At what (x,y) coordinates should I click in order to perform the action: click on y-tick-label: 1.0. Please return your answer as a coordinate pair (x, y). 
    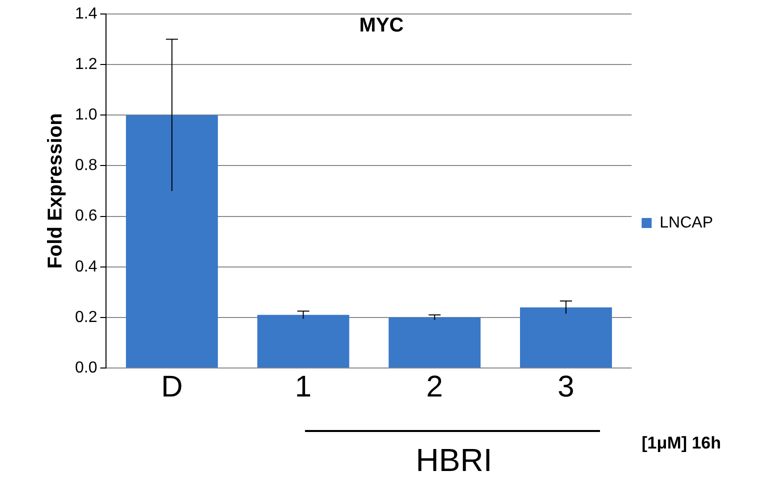
    Looking at the image, I should click on (86, 115).